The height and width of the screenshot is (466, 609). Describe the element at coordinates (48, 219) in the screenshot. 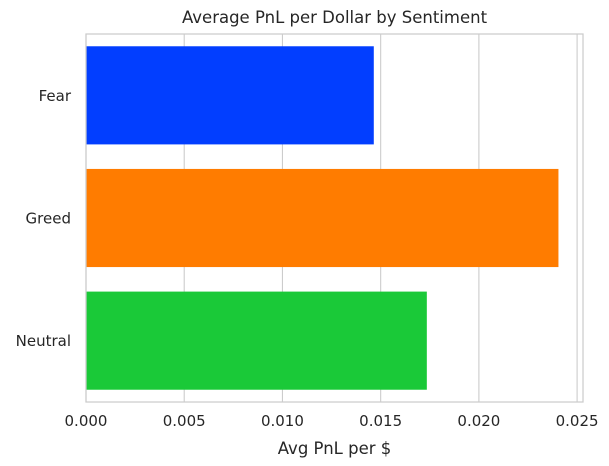

I see `y-tick-label: Greed` at that location.